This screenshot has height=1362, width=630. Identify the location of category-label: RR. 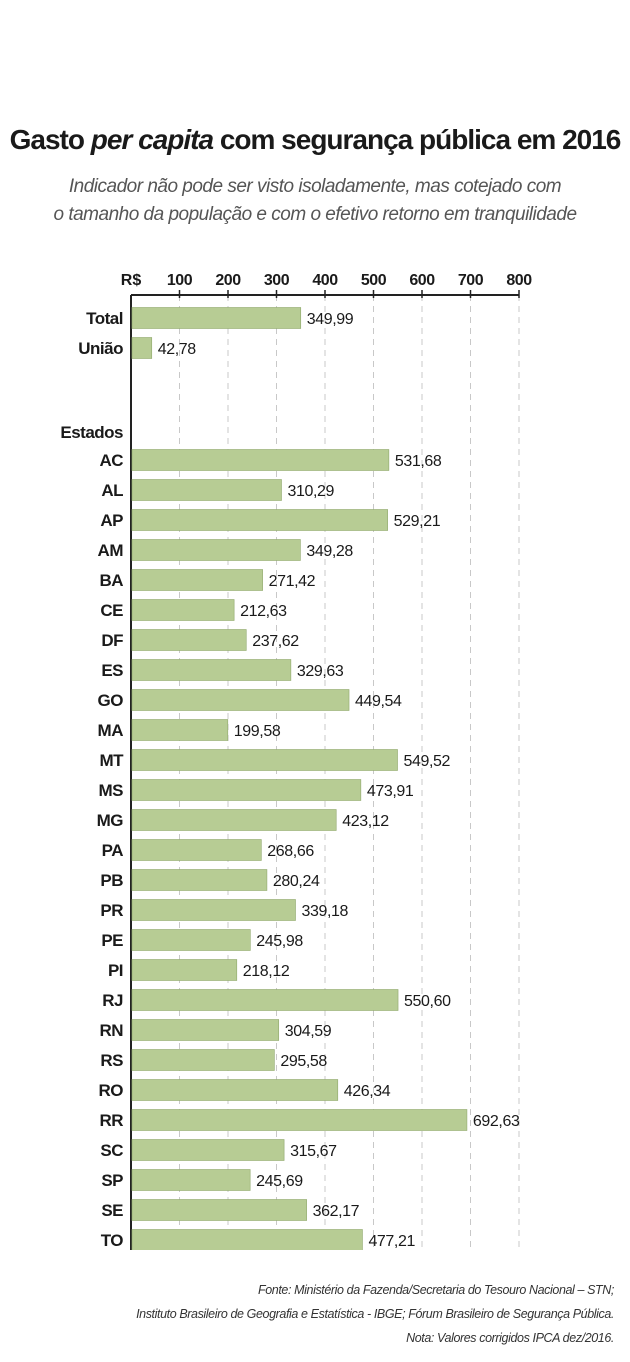
(111, 1120).